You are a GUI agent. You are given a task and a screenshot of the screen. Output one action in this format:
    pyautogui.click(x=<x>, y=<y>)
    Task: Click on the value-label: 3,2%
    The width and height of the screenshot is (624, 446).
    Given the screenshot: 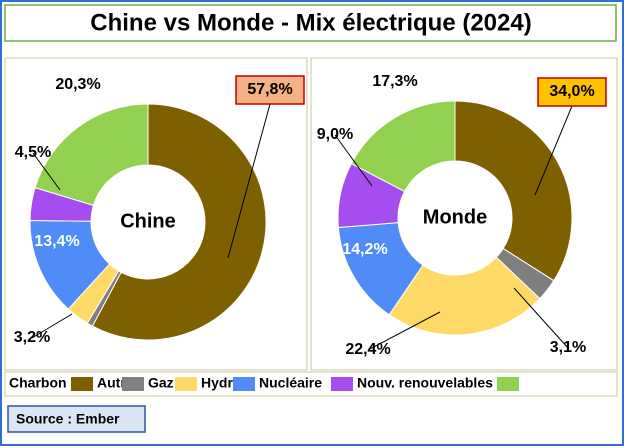 What is the action you would take?
    pyautogui.click(x=32, y=337)
    